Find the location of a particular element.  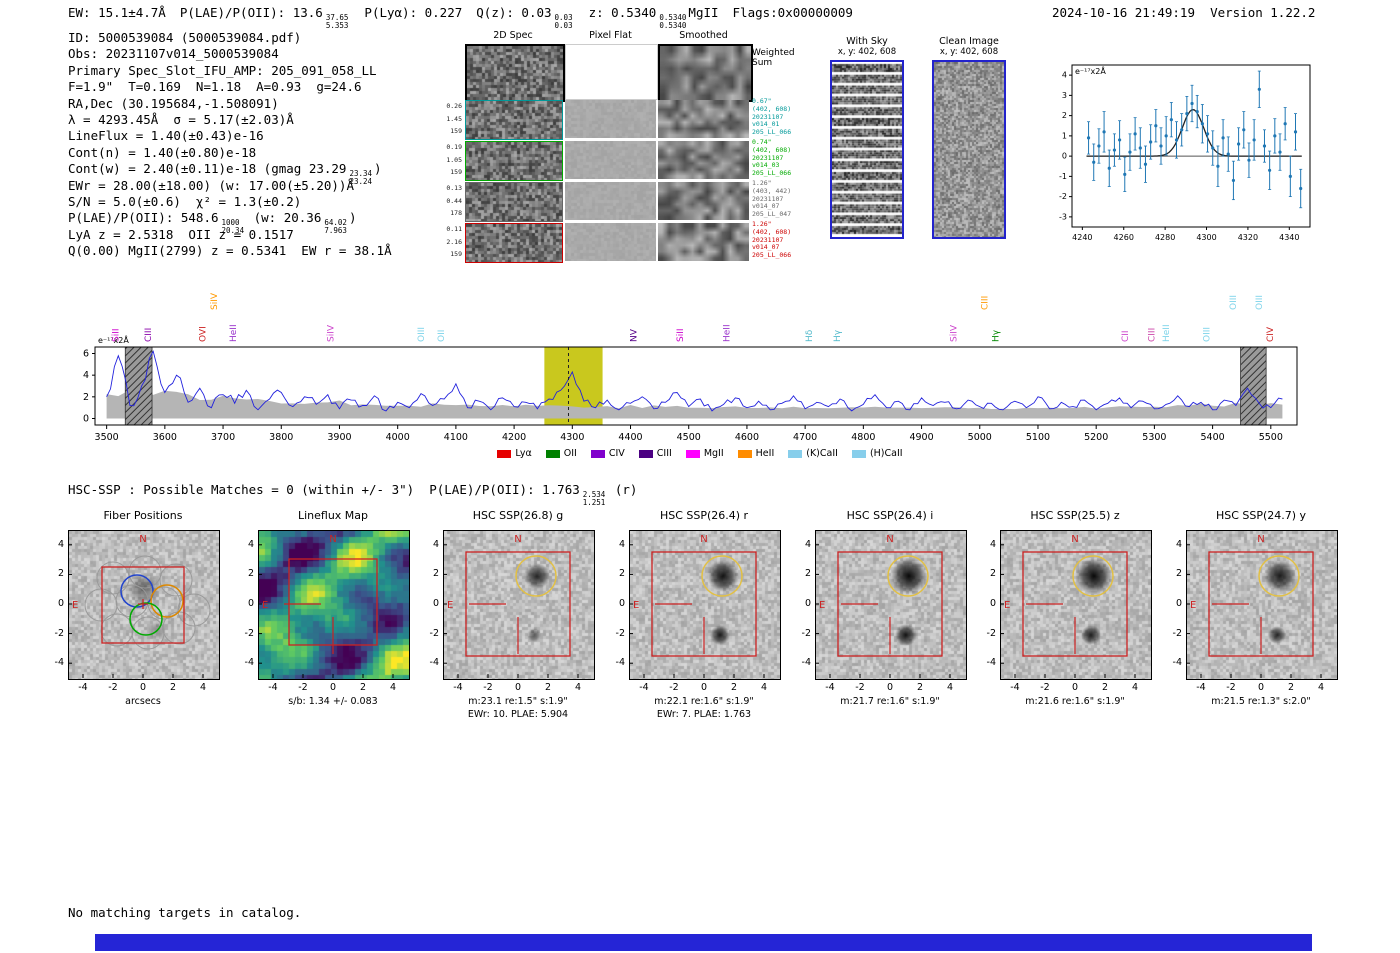

info-line: S/N = 5.0(±0.6) χ² = 1.3(±0.2) is located at coordinates (230, 202).